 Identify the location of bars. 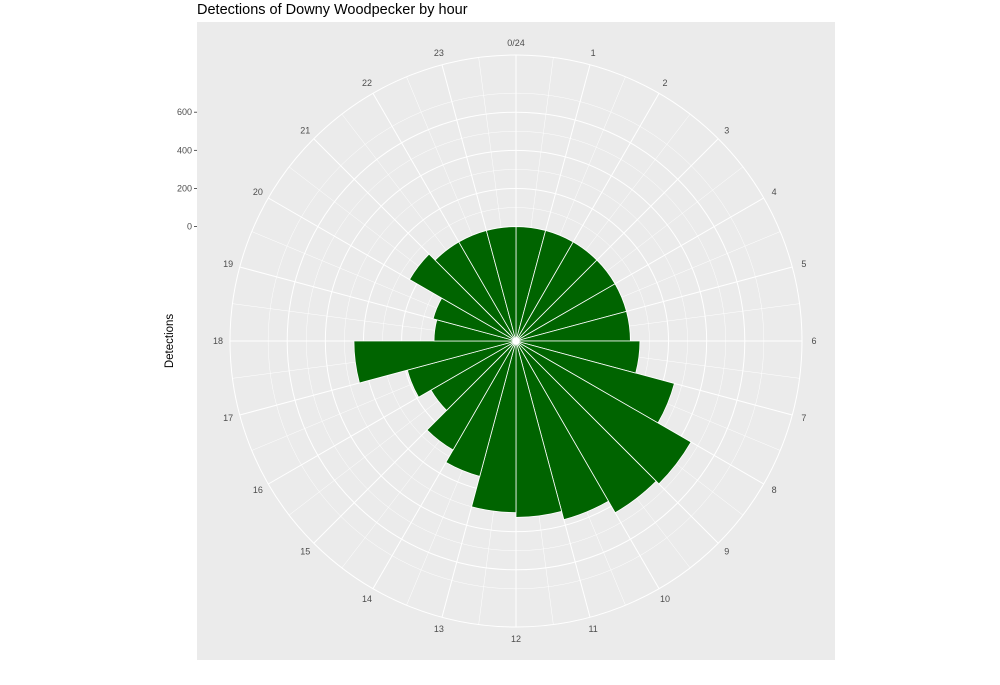
(522, 373).